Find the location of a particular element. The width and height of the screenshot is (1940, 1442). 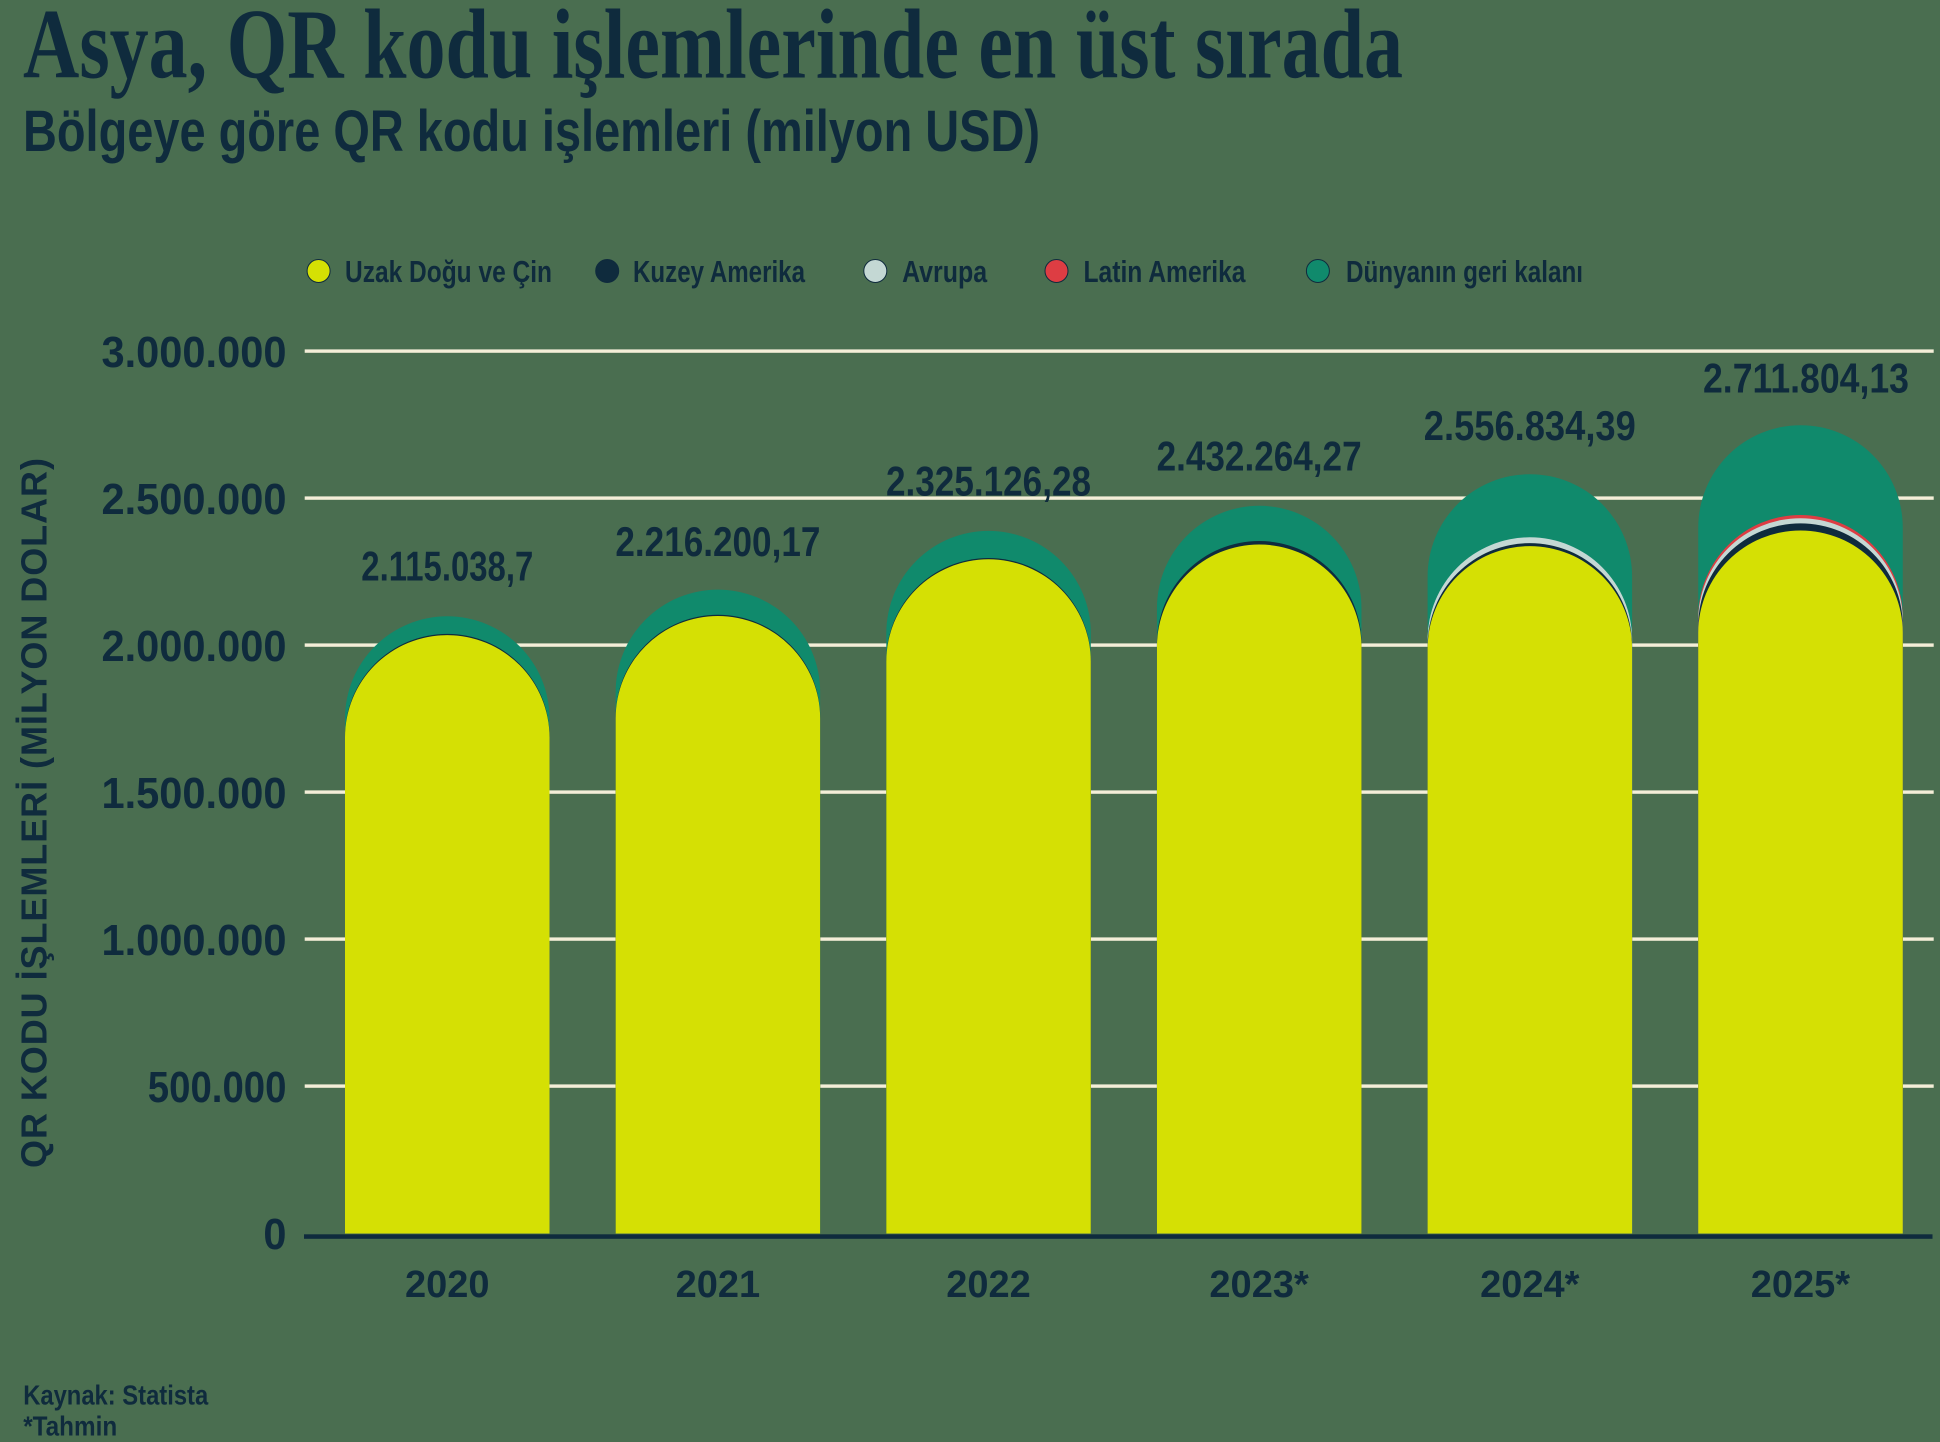

svg-text: Kaynak: Statista is located at coordinates (115, 1395).